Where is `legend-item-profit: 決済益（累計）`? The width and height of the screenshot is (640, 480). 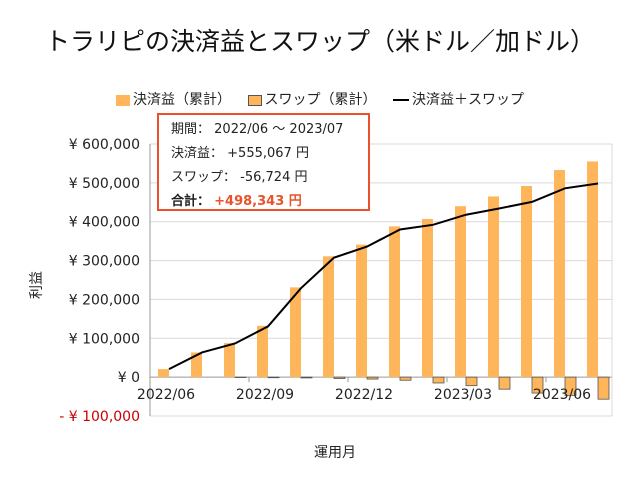
legend-item-profit: 決済益（累計） is located at coordinates (173, 99).